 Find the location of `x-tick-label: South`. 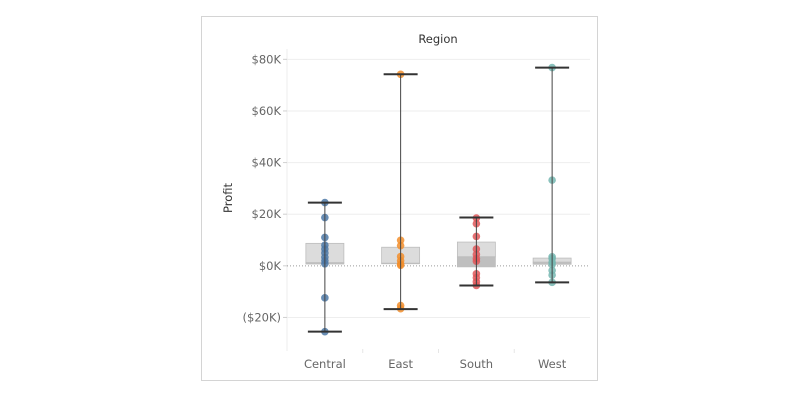

x-tick-label: South is located at coordinates (476, 364).